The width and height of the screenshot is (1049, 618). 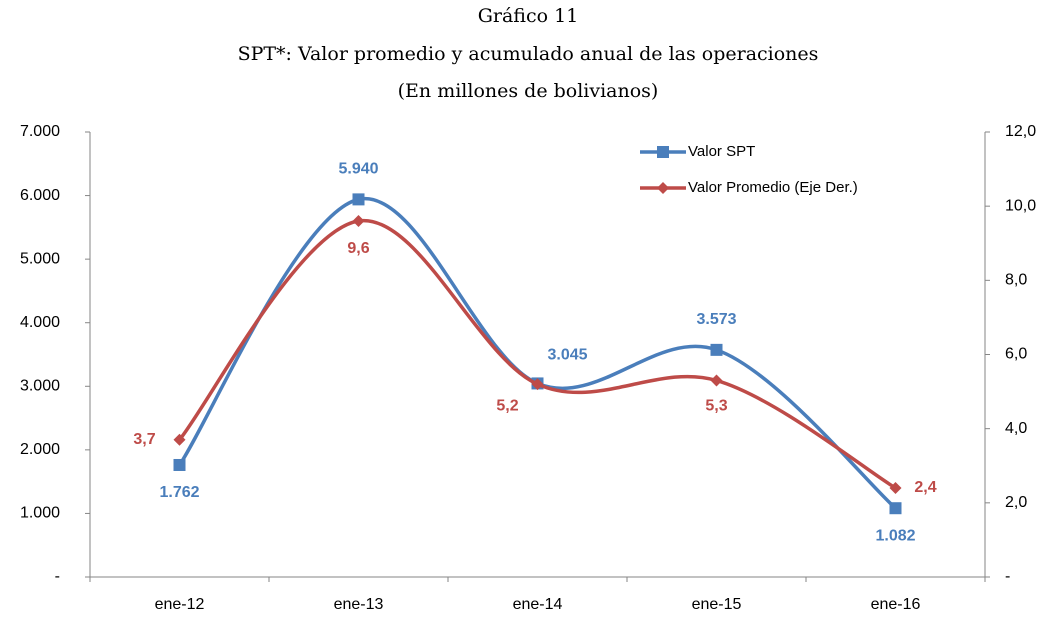 What do you see at coordinates (773, 187) in the screenshot?
I see `legend-label: Valor Promedio (Eje Der.)` at bounding box center [773, 187].